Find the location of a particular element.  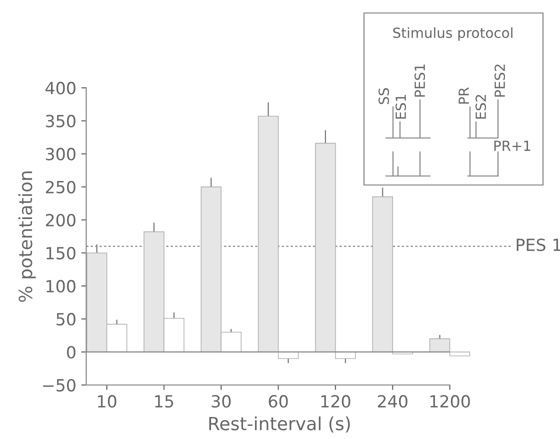

x-axis-title: Rest-interval (s) is located at coordinates (279, 424).